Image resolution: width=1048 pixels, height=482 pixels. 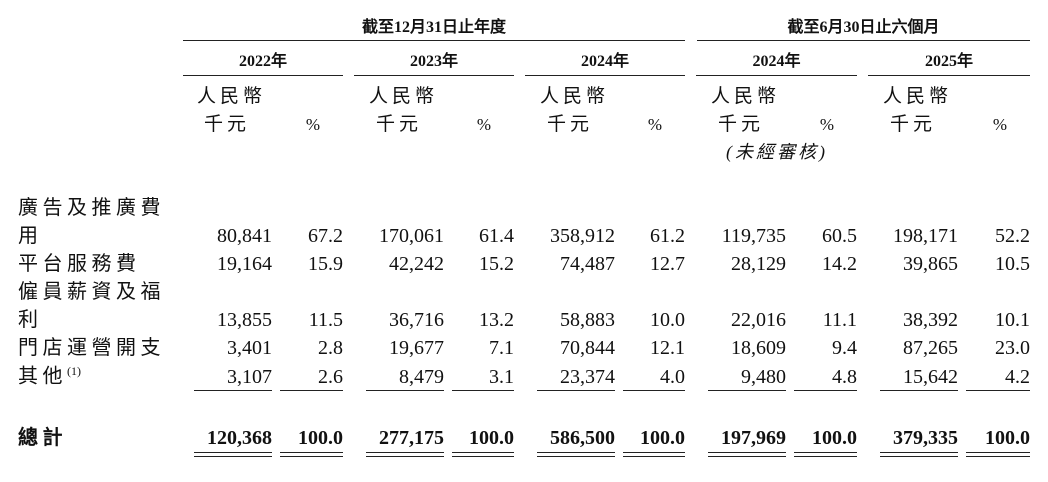 What do you see at coordinates (863, 27) in the screenshot?
I see `group-header: 截至6月30日止六個月` at bounding box center [863, 27].